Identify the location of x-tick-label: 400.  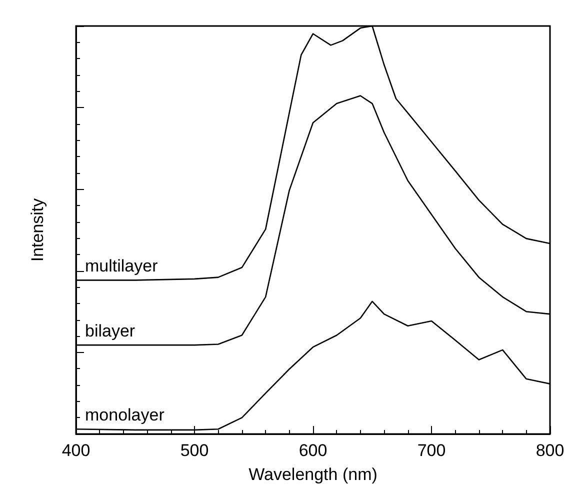
(76, 450).